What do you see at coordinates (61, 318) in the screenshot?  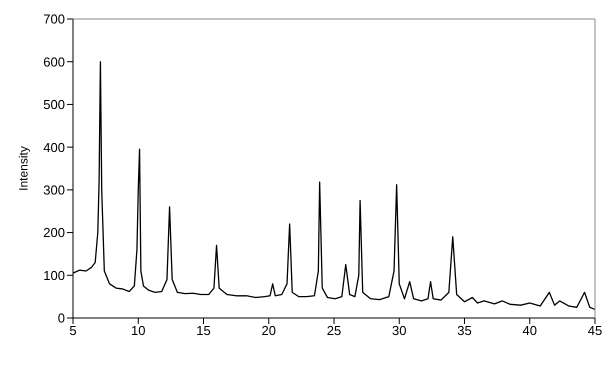 I see `y-tick-label: 0` at bounding box center [61, 318].